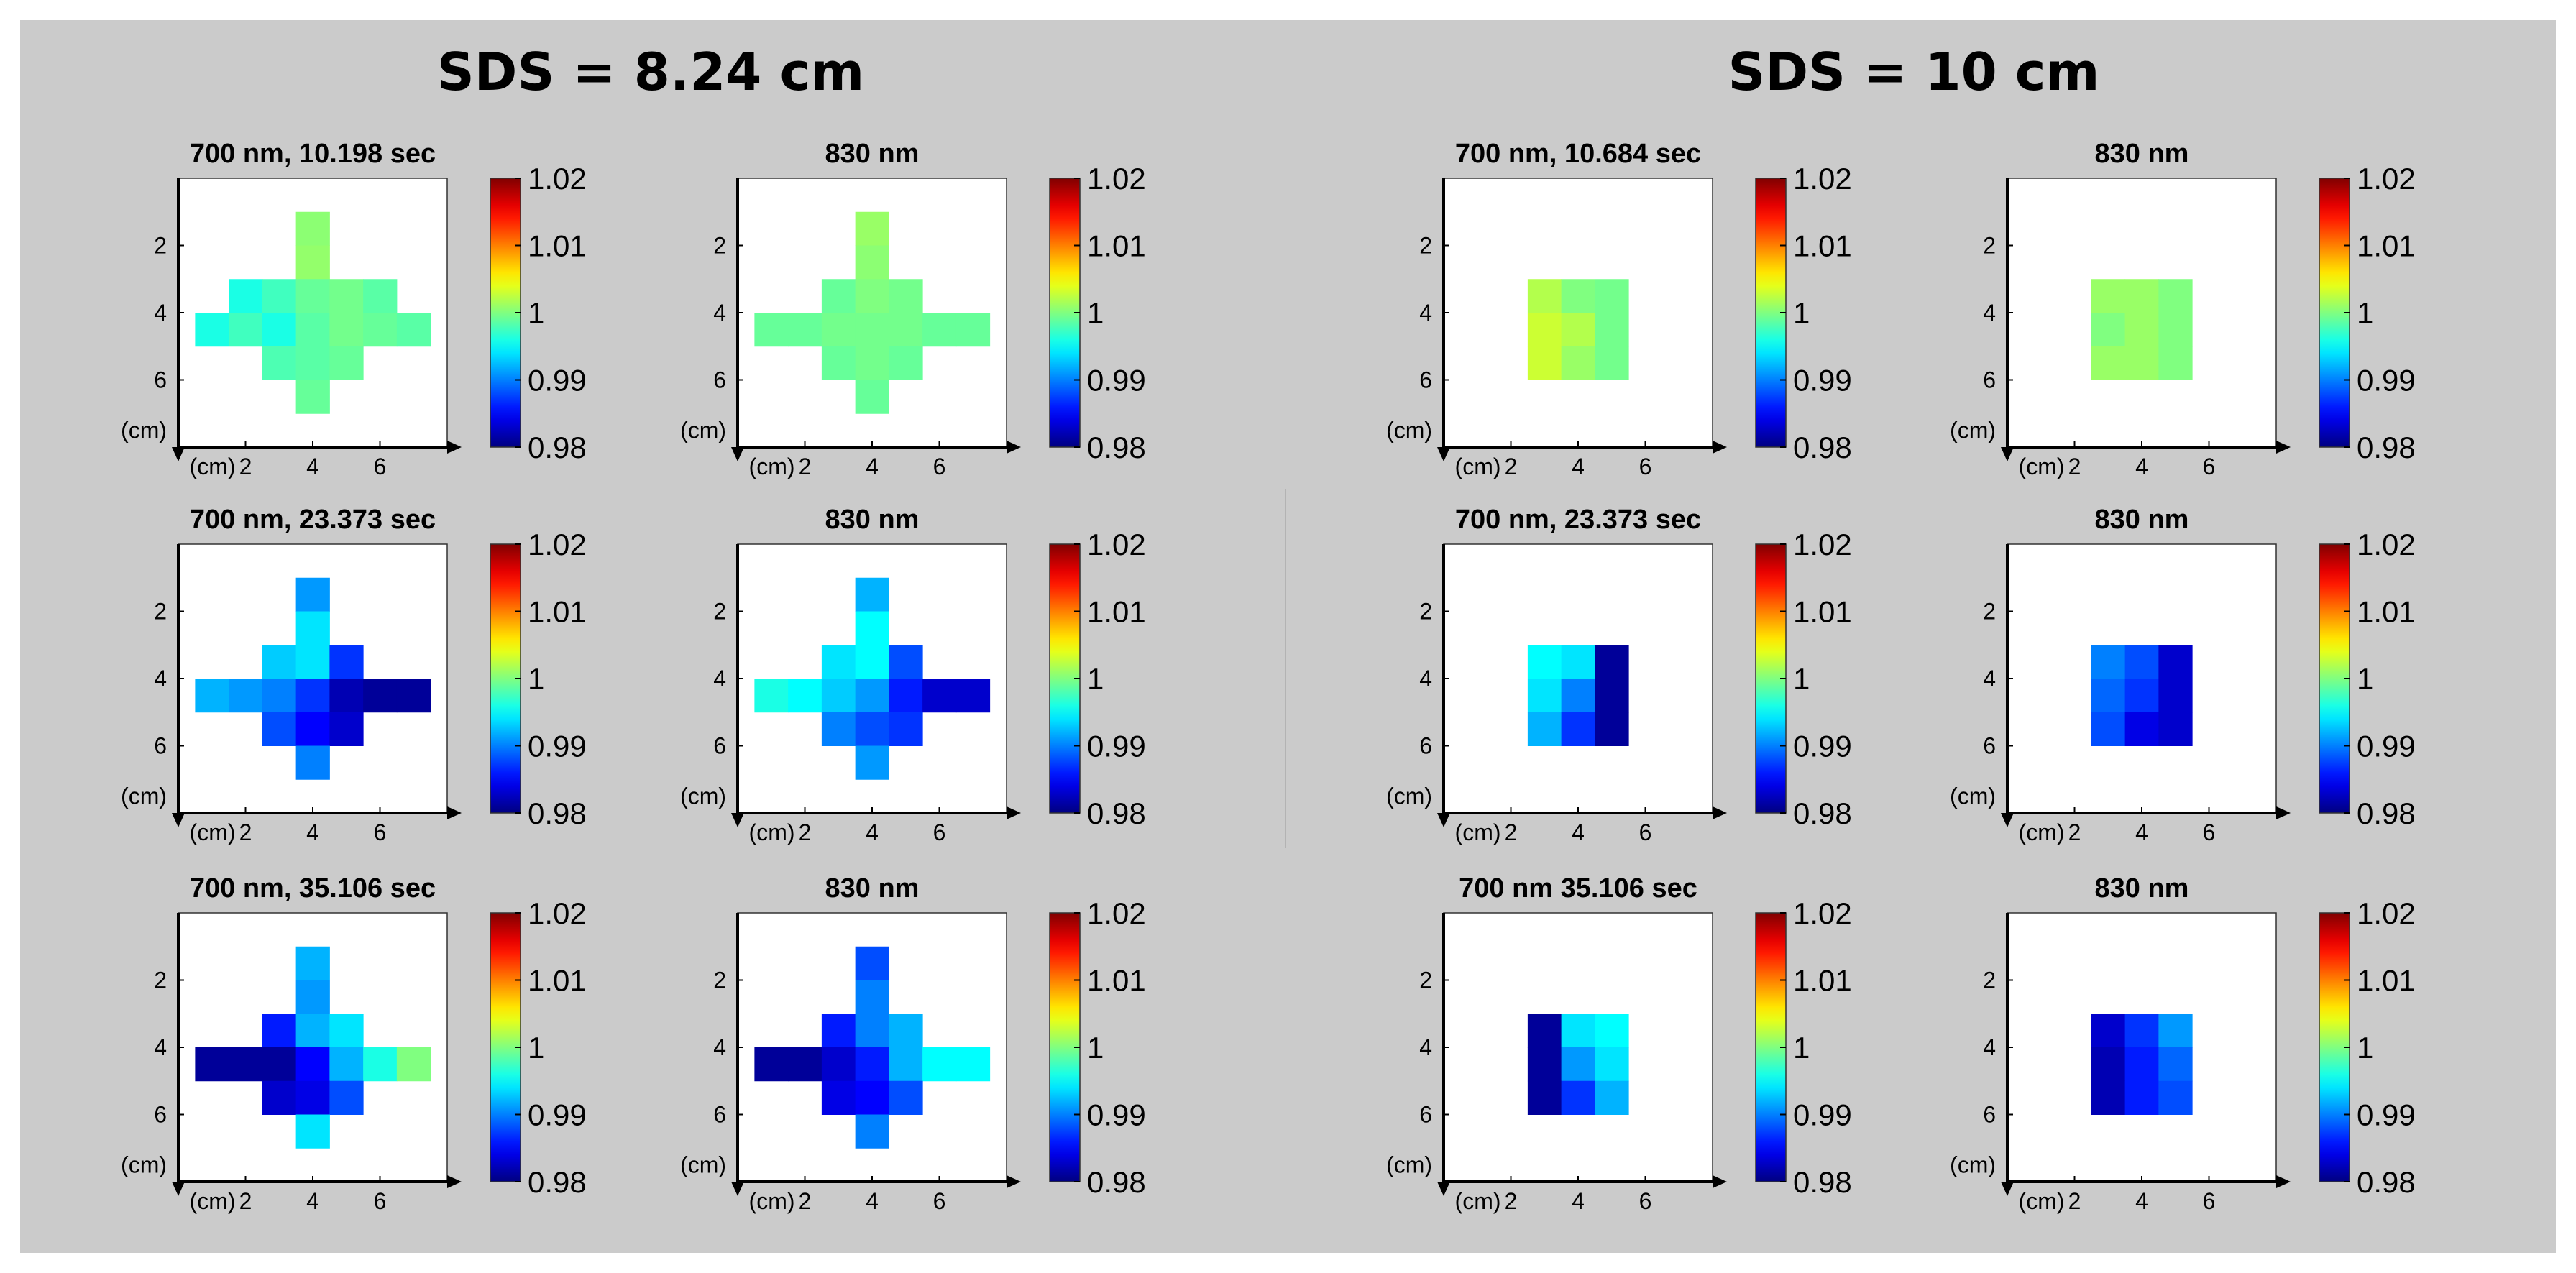 This screenshot has height=1273, width=2576. Describe the element at coordinates (1116, 380) in the screenshot. I see `colorbar-tick-label: 0.99` at that location.